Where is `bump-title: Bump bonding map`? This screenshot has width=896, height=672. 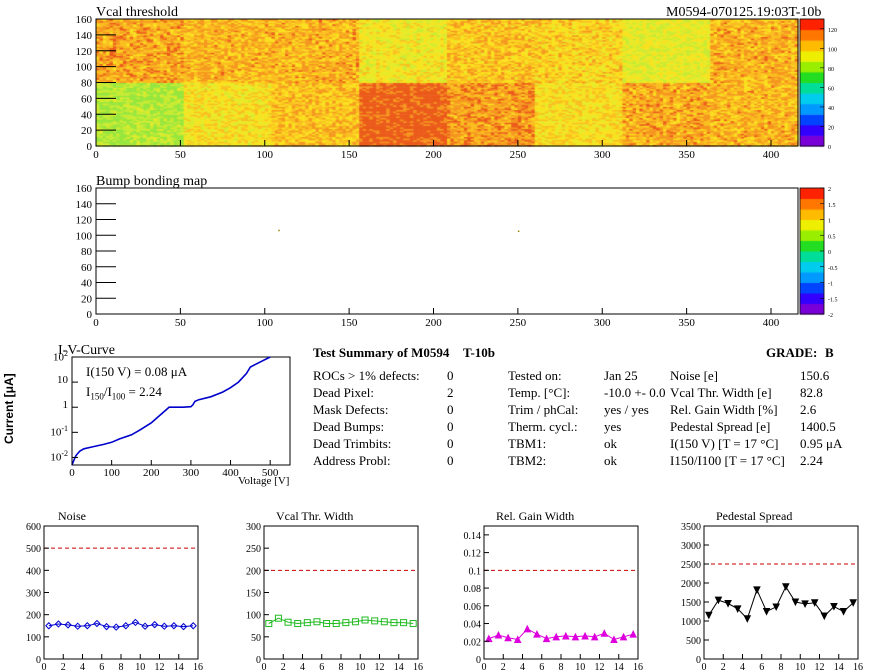 bump-title: Bump bonding map is located at coordinates (152, 181).